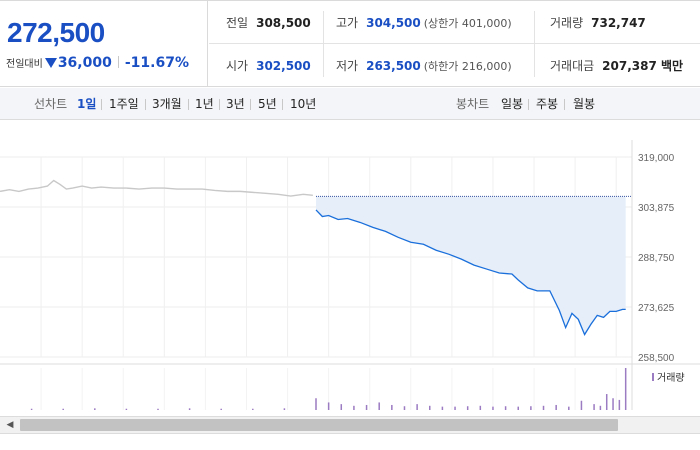 The image size is (700, 450). Describe the element at coordinates (653, 377) in the screenshot. I see `volume-legend-swatch` at that location.